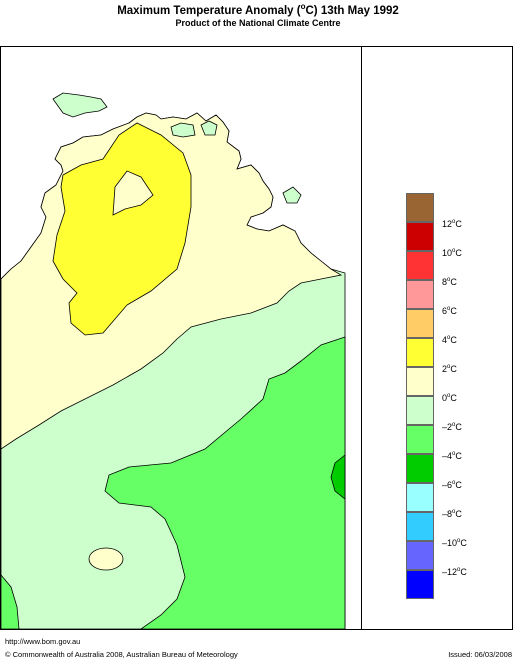 This screenshot has width=516, height=660. I want to click on legend-bar, so click(420, 396).